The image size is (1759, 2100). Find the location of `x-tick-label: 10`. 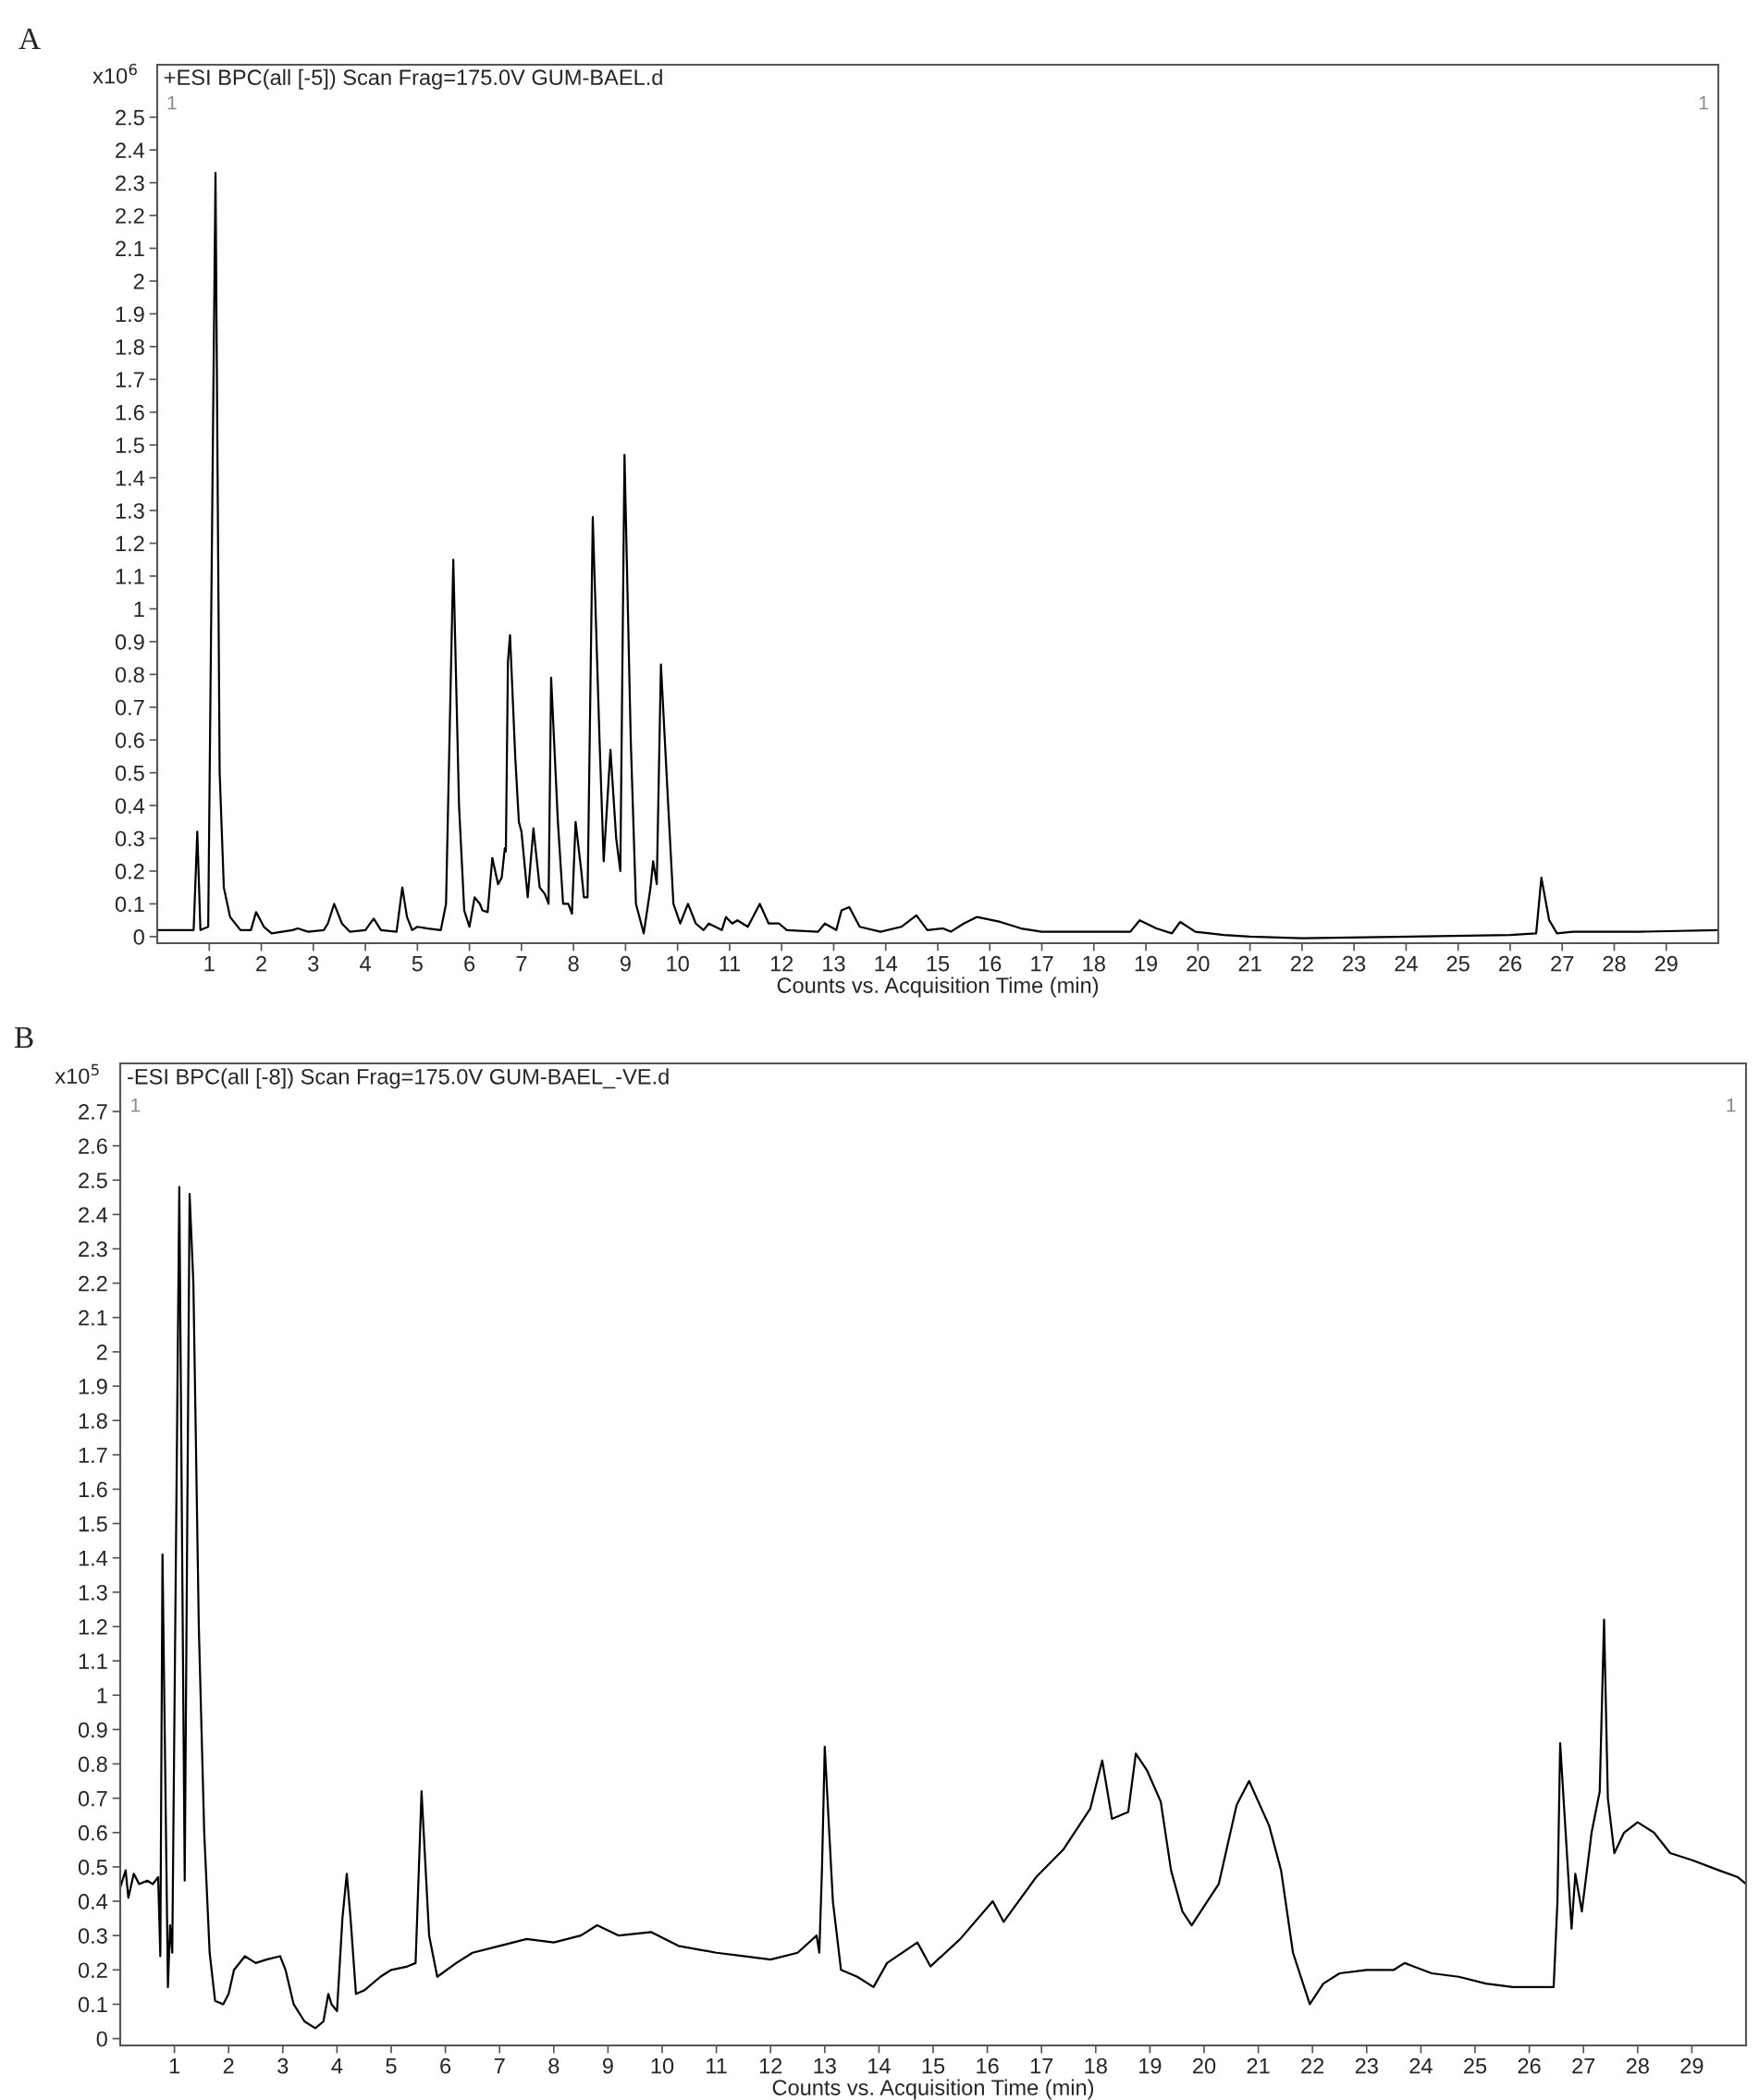

x-tick-label: 10 is located at coordinates (678, 964).